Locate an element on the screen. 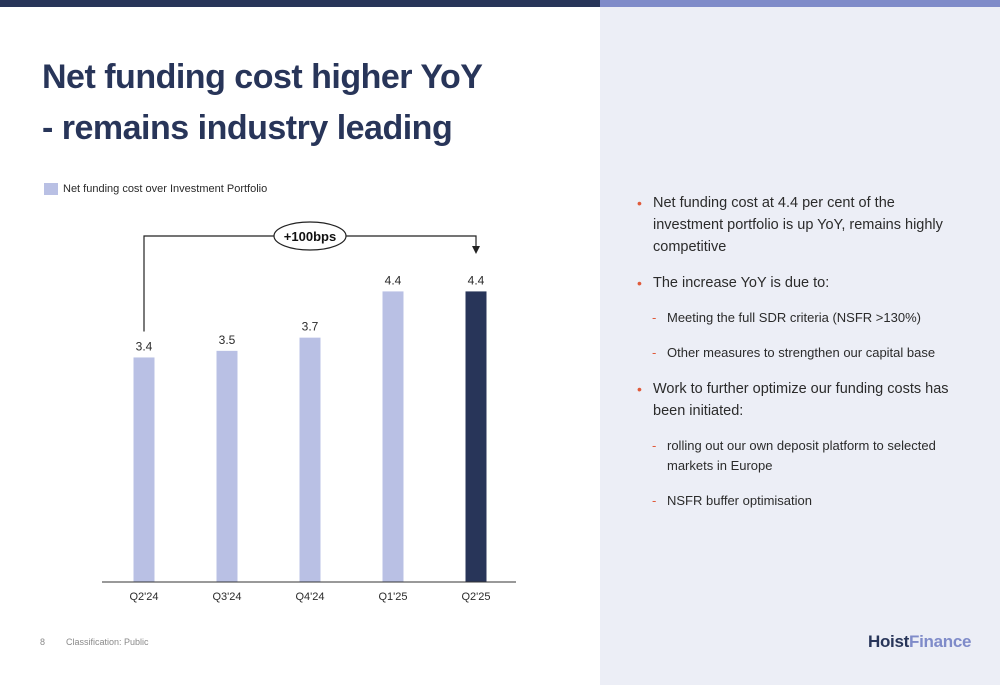 The height and width of the screenshot is (685, 1000). hoist-finance-logo: HoistFinance is located at coordinates (919, 642).